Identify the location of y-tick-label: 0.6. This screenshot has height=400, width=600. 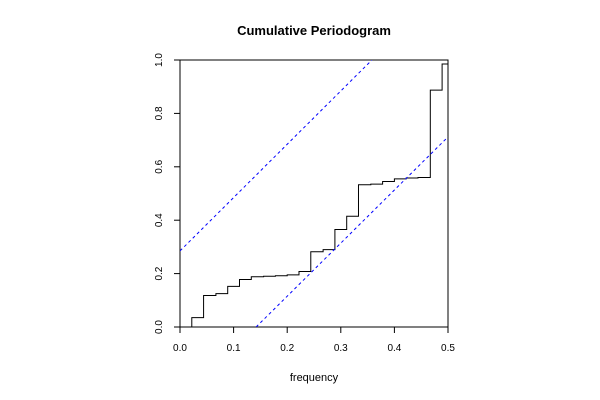
(159, 166).